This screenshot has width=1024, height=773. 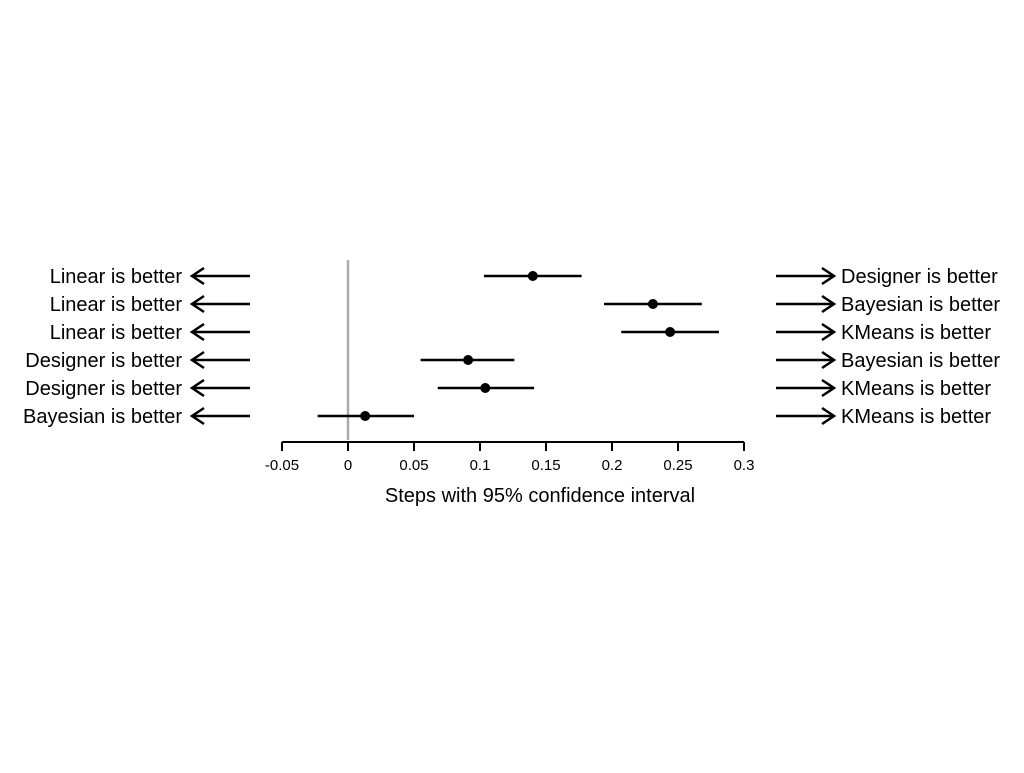 I want to click on x-tick-label: 0.25, so click(x=677, y=465).